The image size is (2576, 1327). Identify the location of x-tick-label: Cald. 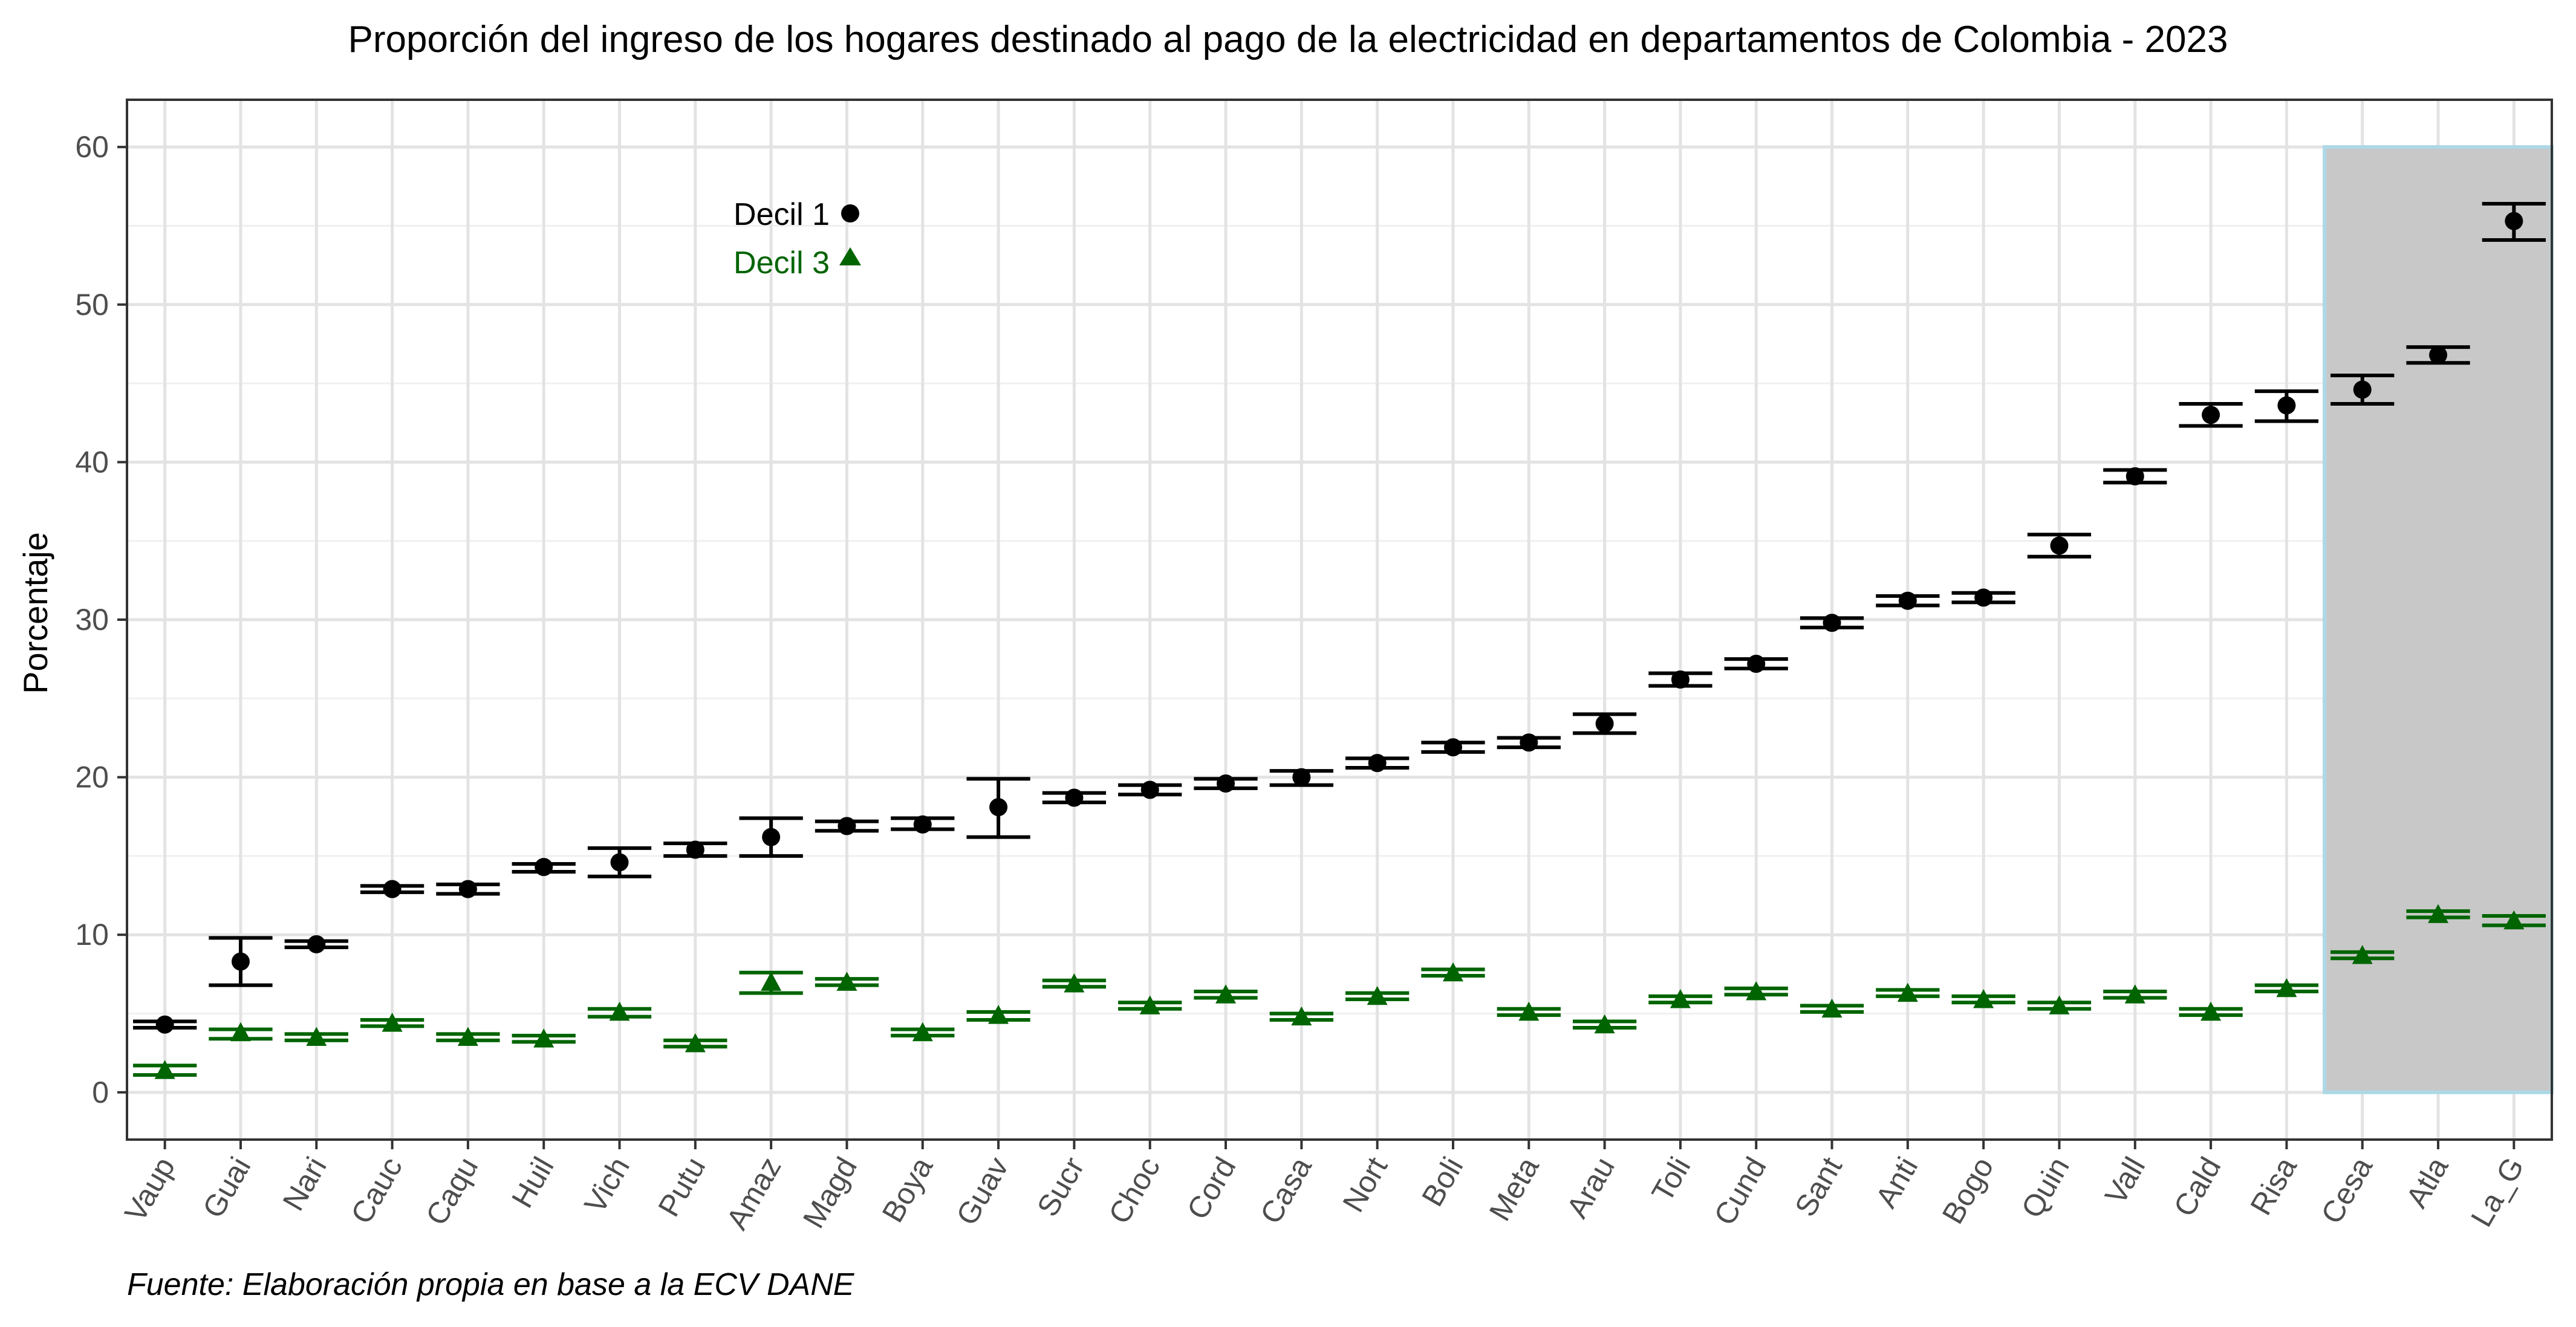
(2197, 1187).